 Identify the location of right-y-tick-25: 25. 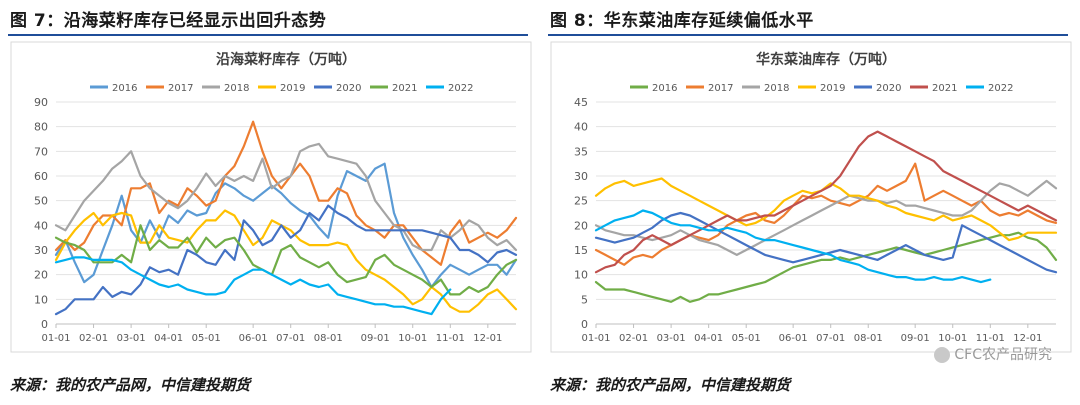
(581, 201).